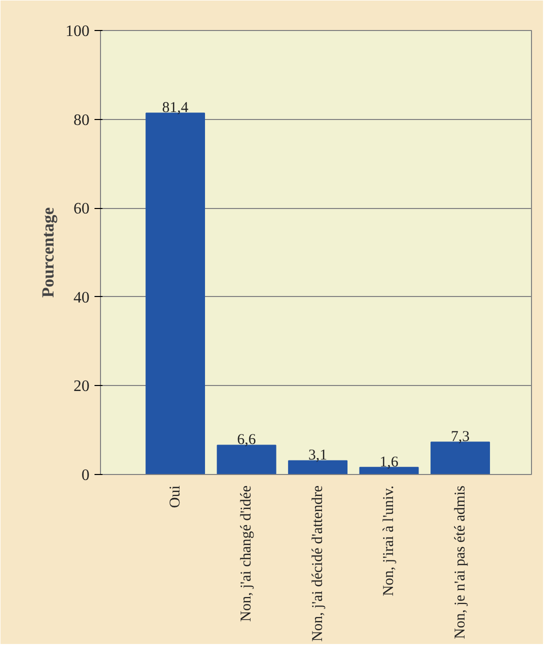 This screenshot has width=545, height=646. I want to click on y-tick-label: 80, so click(82, 120).